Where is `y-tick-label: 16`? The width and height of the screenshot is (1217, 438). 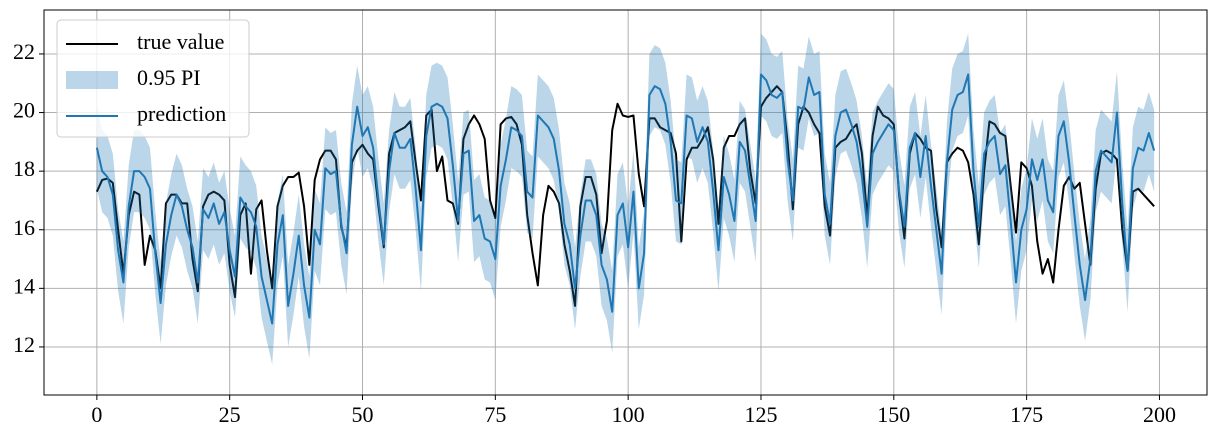
y-tick-label: 16 is located at coordinates (24, 227).